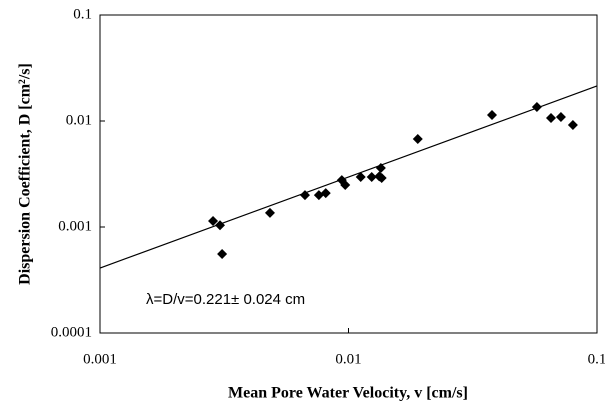 The width and height of the screenshot is (605, 409). Describe the element at coordinates (71, 332) in the screenshot. I see `y-tick-label: 0.0001` at that location.